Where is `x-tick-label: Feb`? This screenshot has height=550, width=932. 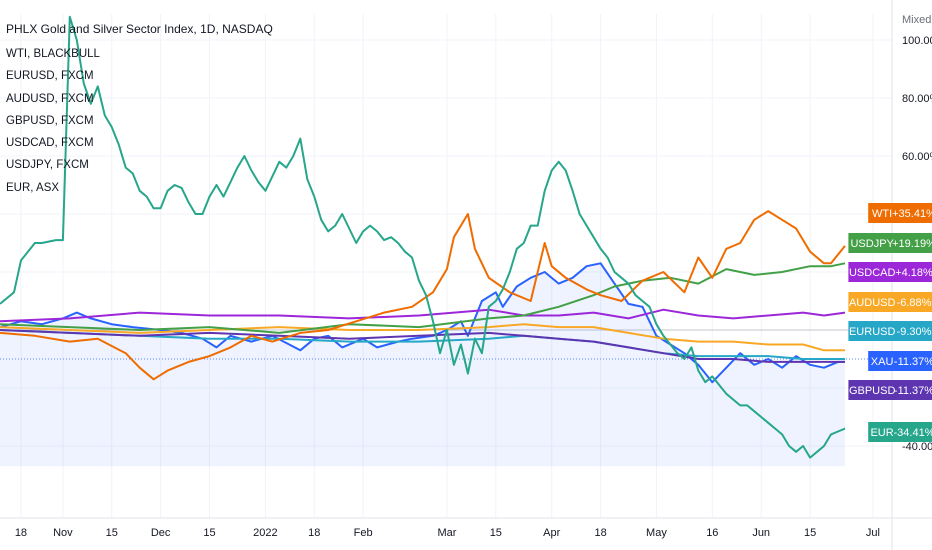 x-tick-label: Feb is located at coordinates (363, 533).